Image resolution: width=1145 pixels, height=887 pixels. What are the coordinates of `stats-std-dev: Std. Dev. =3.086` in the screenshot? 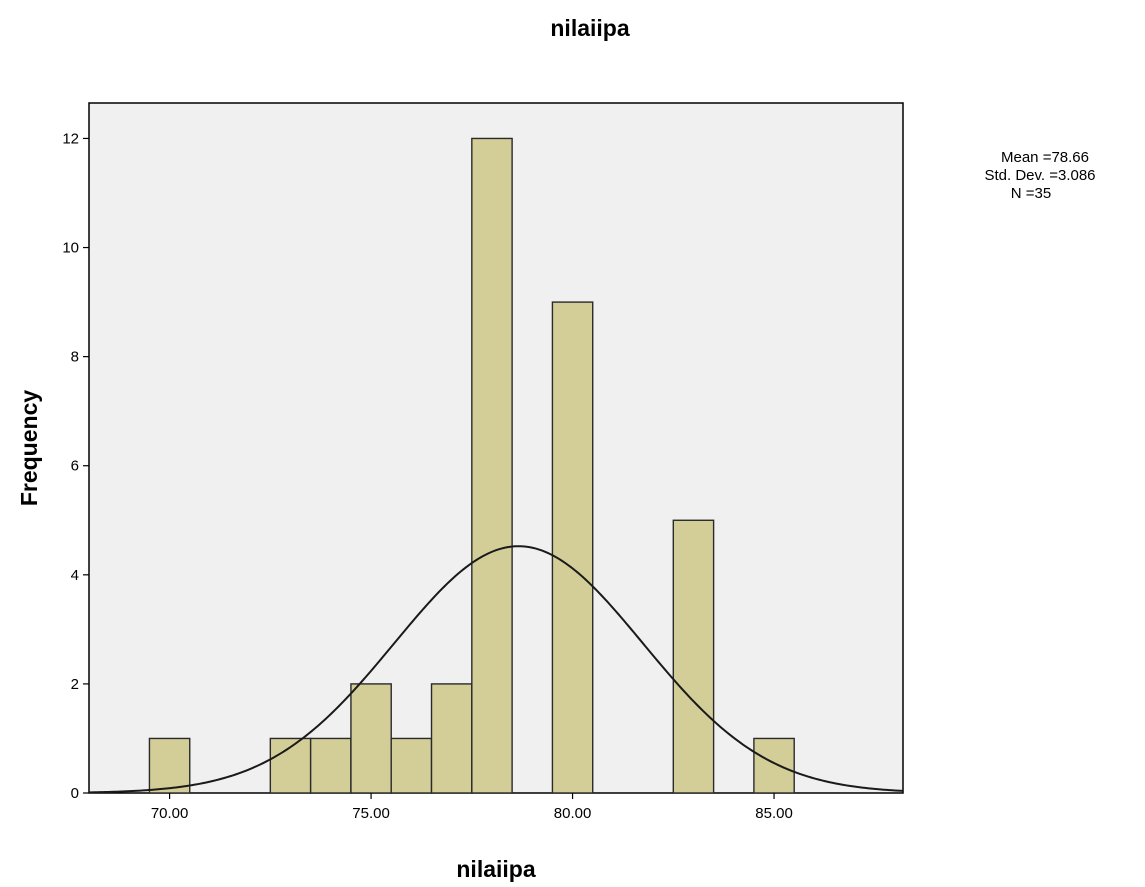 It's located at (1039, 175).